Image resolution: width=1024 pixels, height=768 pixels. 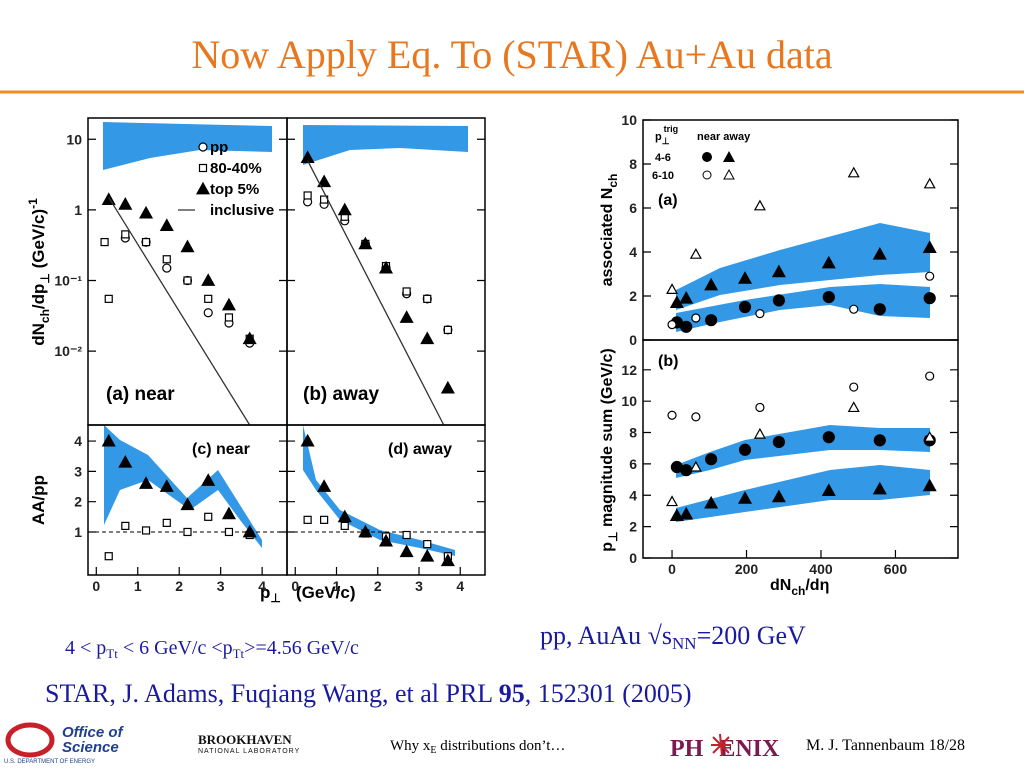 What do you see at coordinates (337, 586) in the screenshot?
I see `x-tick-label: 1` at bounding box center [337, 586].